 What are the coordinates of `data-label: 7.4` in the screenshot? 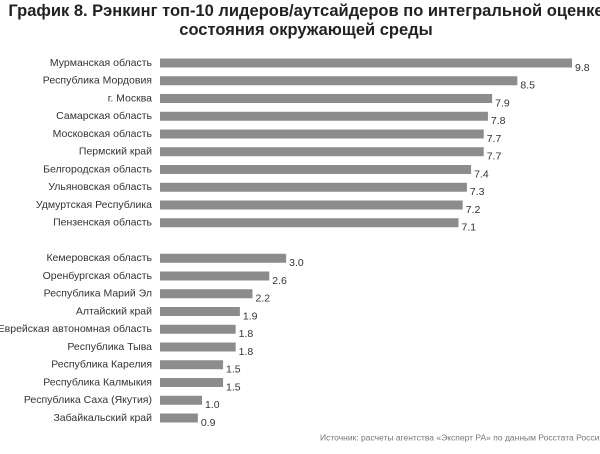 It's located at (481, 174).